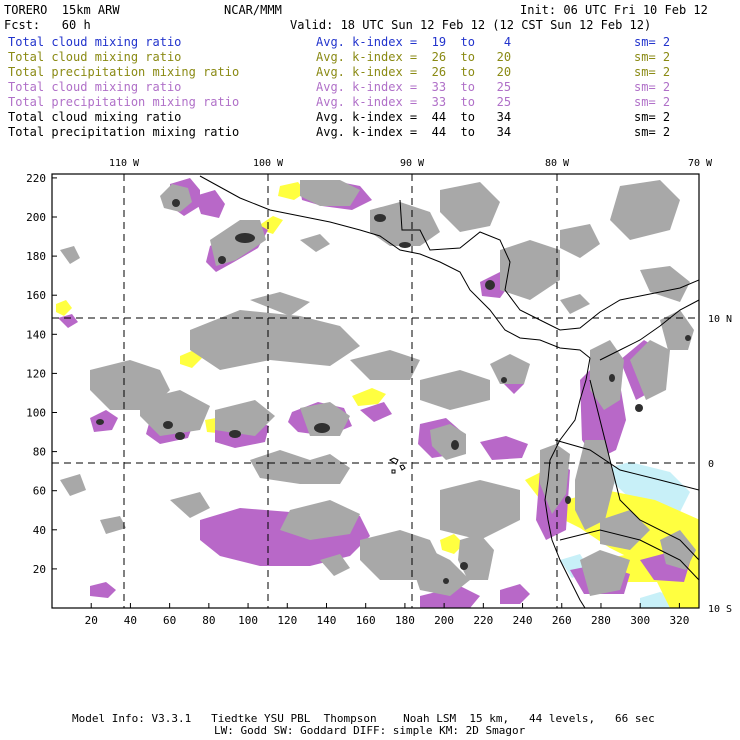 The image size is (740, 740). What do you see at coordinates (405, 620) in the screenshot?
I see `x-tick-label: 180` at bounding box center [405, 620].